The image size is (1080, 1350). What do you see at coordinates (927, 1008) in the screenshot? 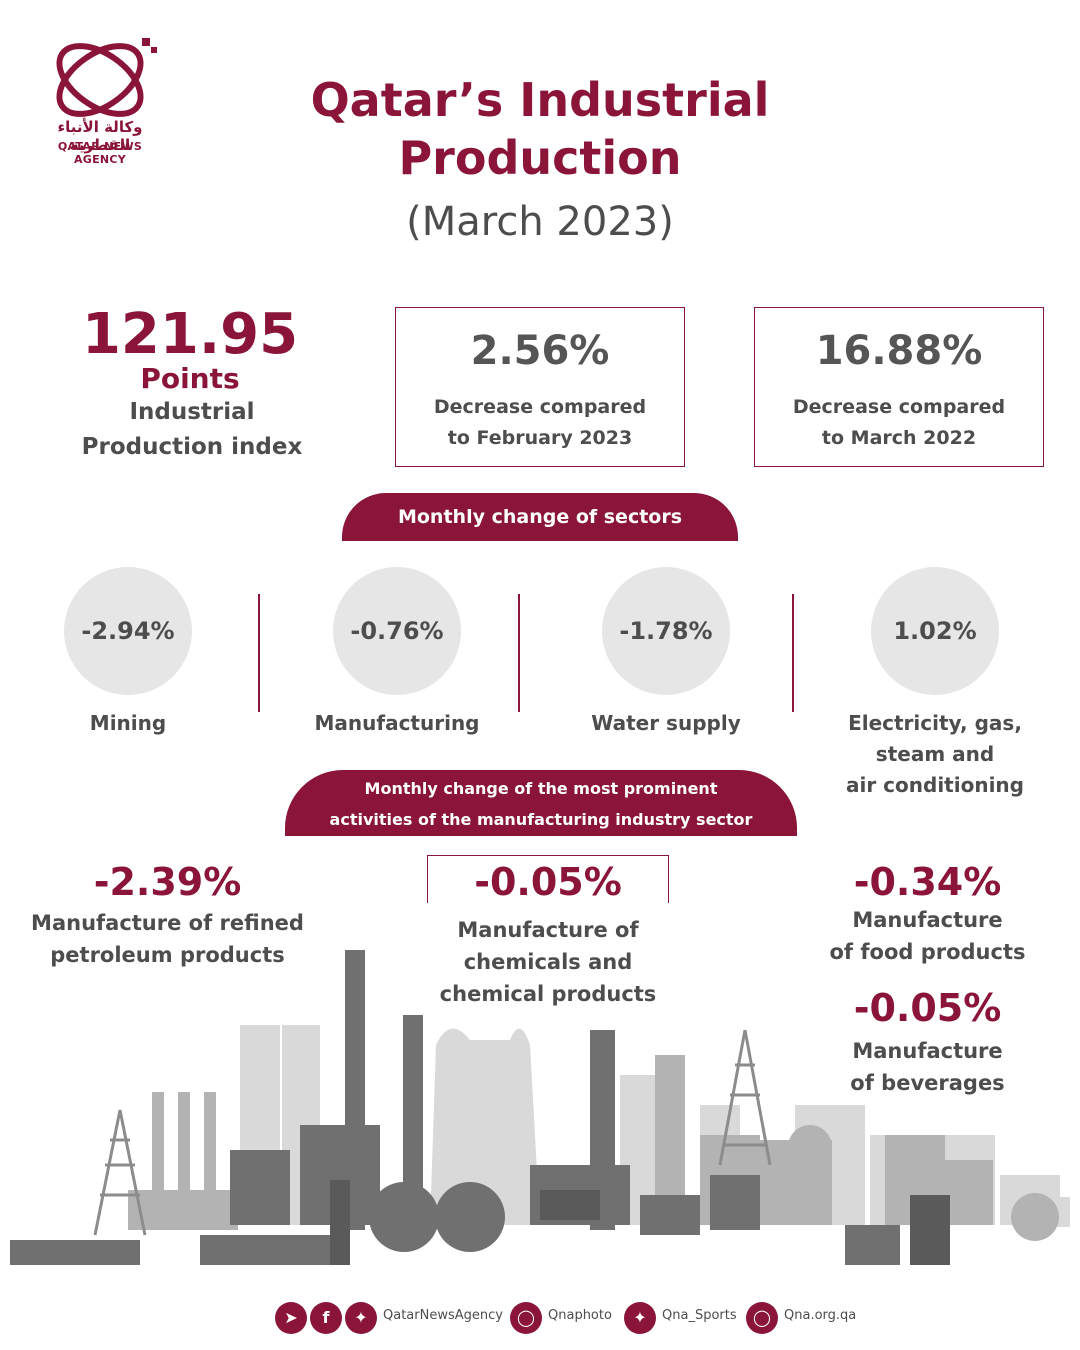
I see `activity-value-beverages: -0.05%` at bounding box center [927, 1008].